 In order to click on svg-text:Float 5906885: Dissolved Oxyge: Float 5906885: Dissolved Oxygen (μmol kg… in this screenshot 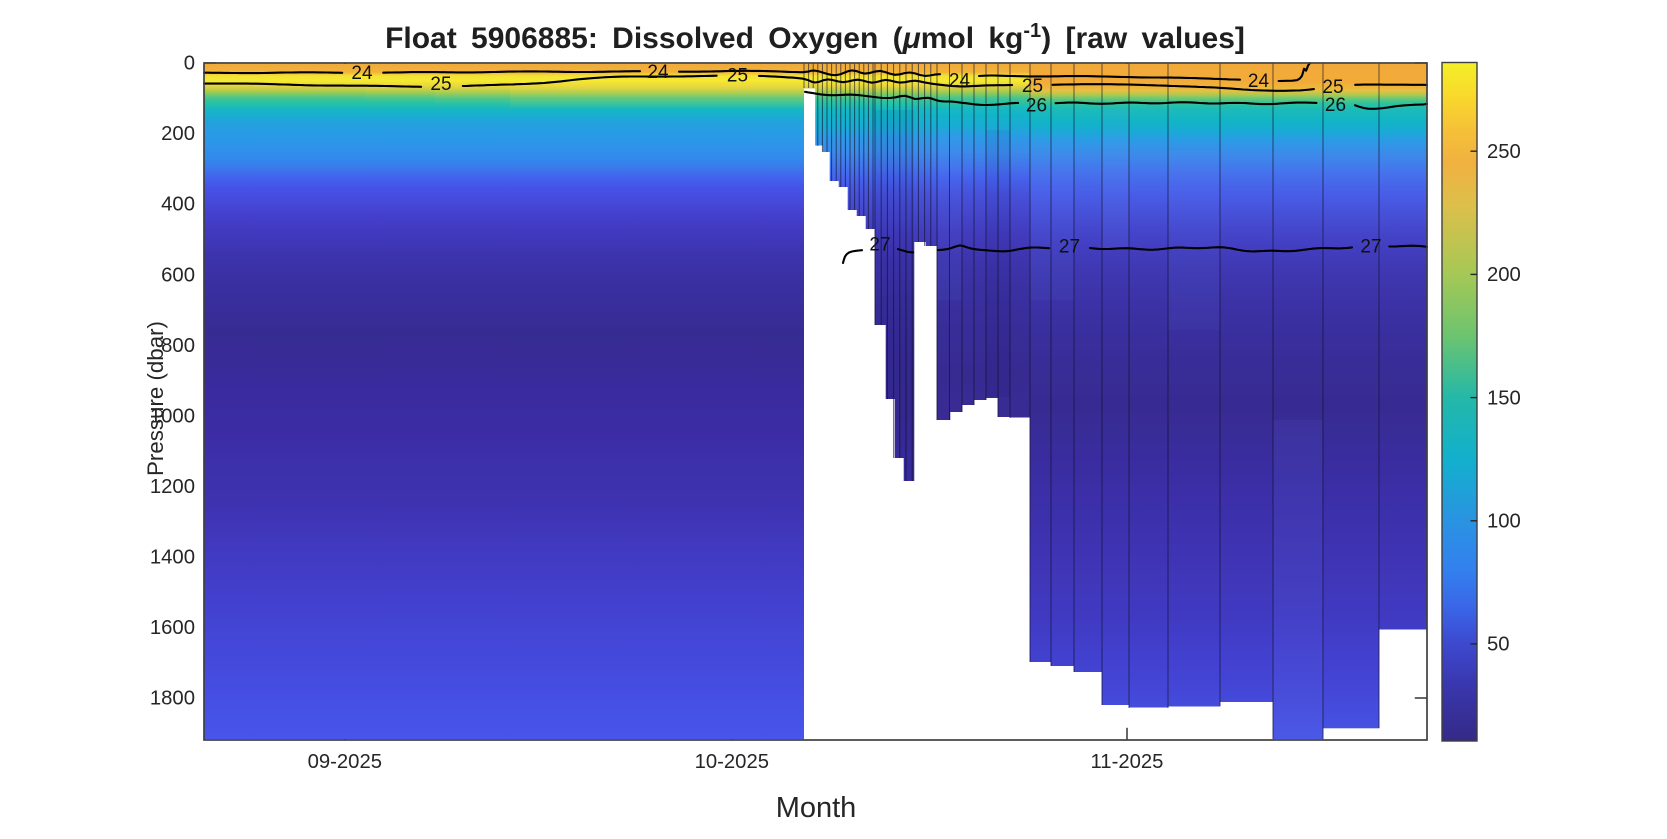, I will do `click(815, 37)`.